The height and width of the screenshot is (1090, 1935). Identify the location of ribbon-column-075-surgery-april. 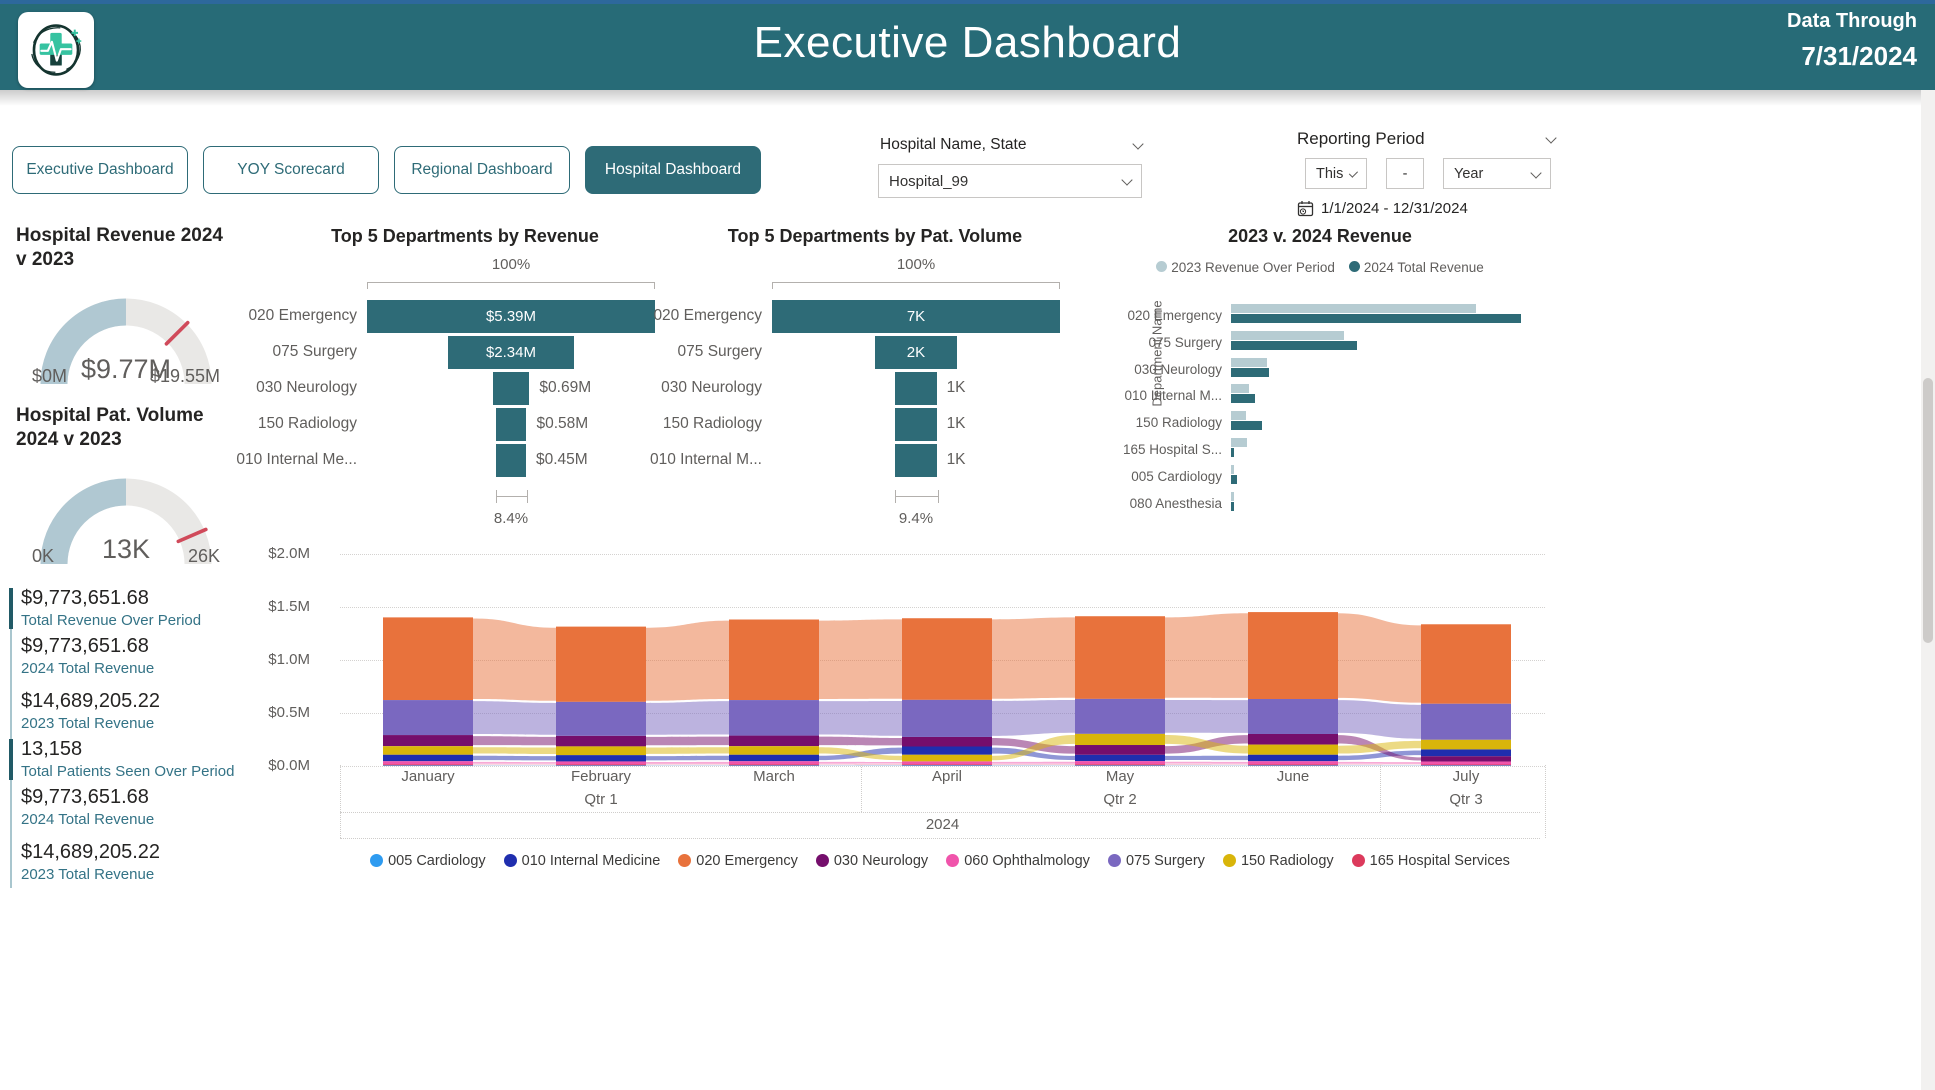
(947, 718).